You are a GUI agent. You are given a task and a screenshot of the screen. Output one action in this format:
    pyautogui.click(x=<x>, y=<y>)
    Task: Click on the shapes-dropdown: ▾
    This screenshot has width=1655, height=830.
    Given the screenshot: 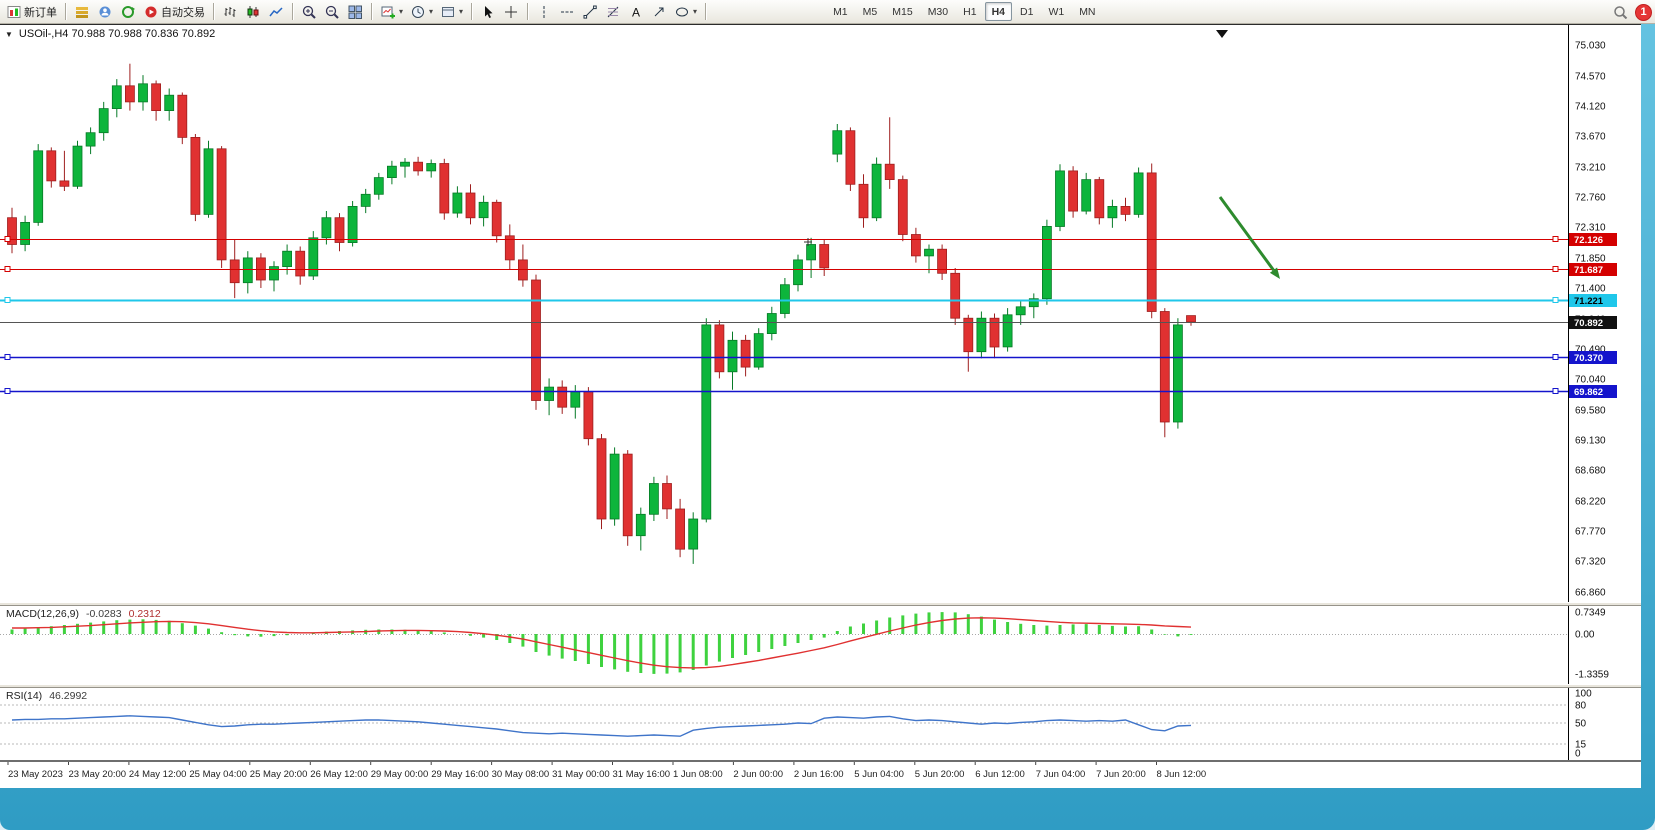 What is the action you would take?
    pyautogui.click(x=686, y=11)
    